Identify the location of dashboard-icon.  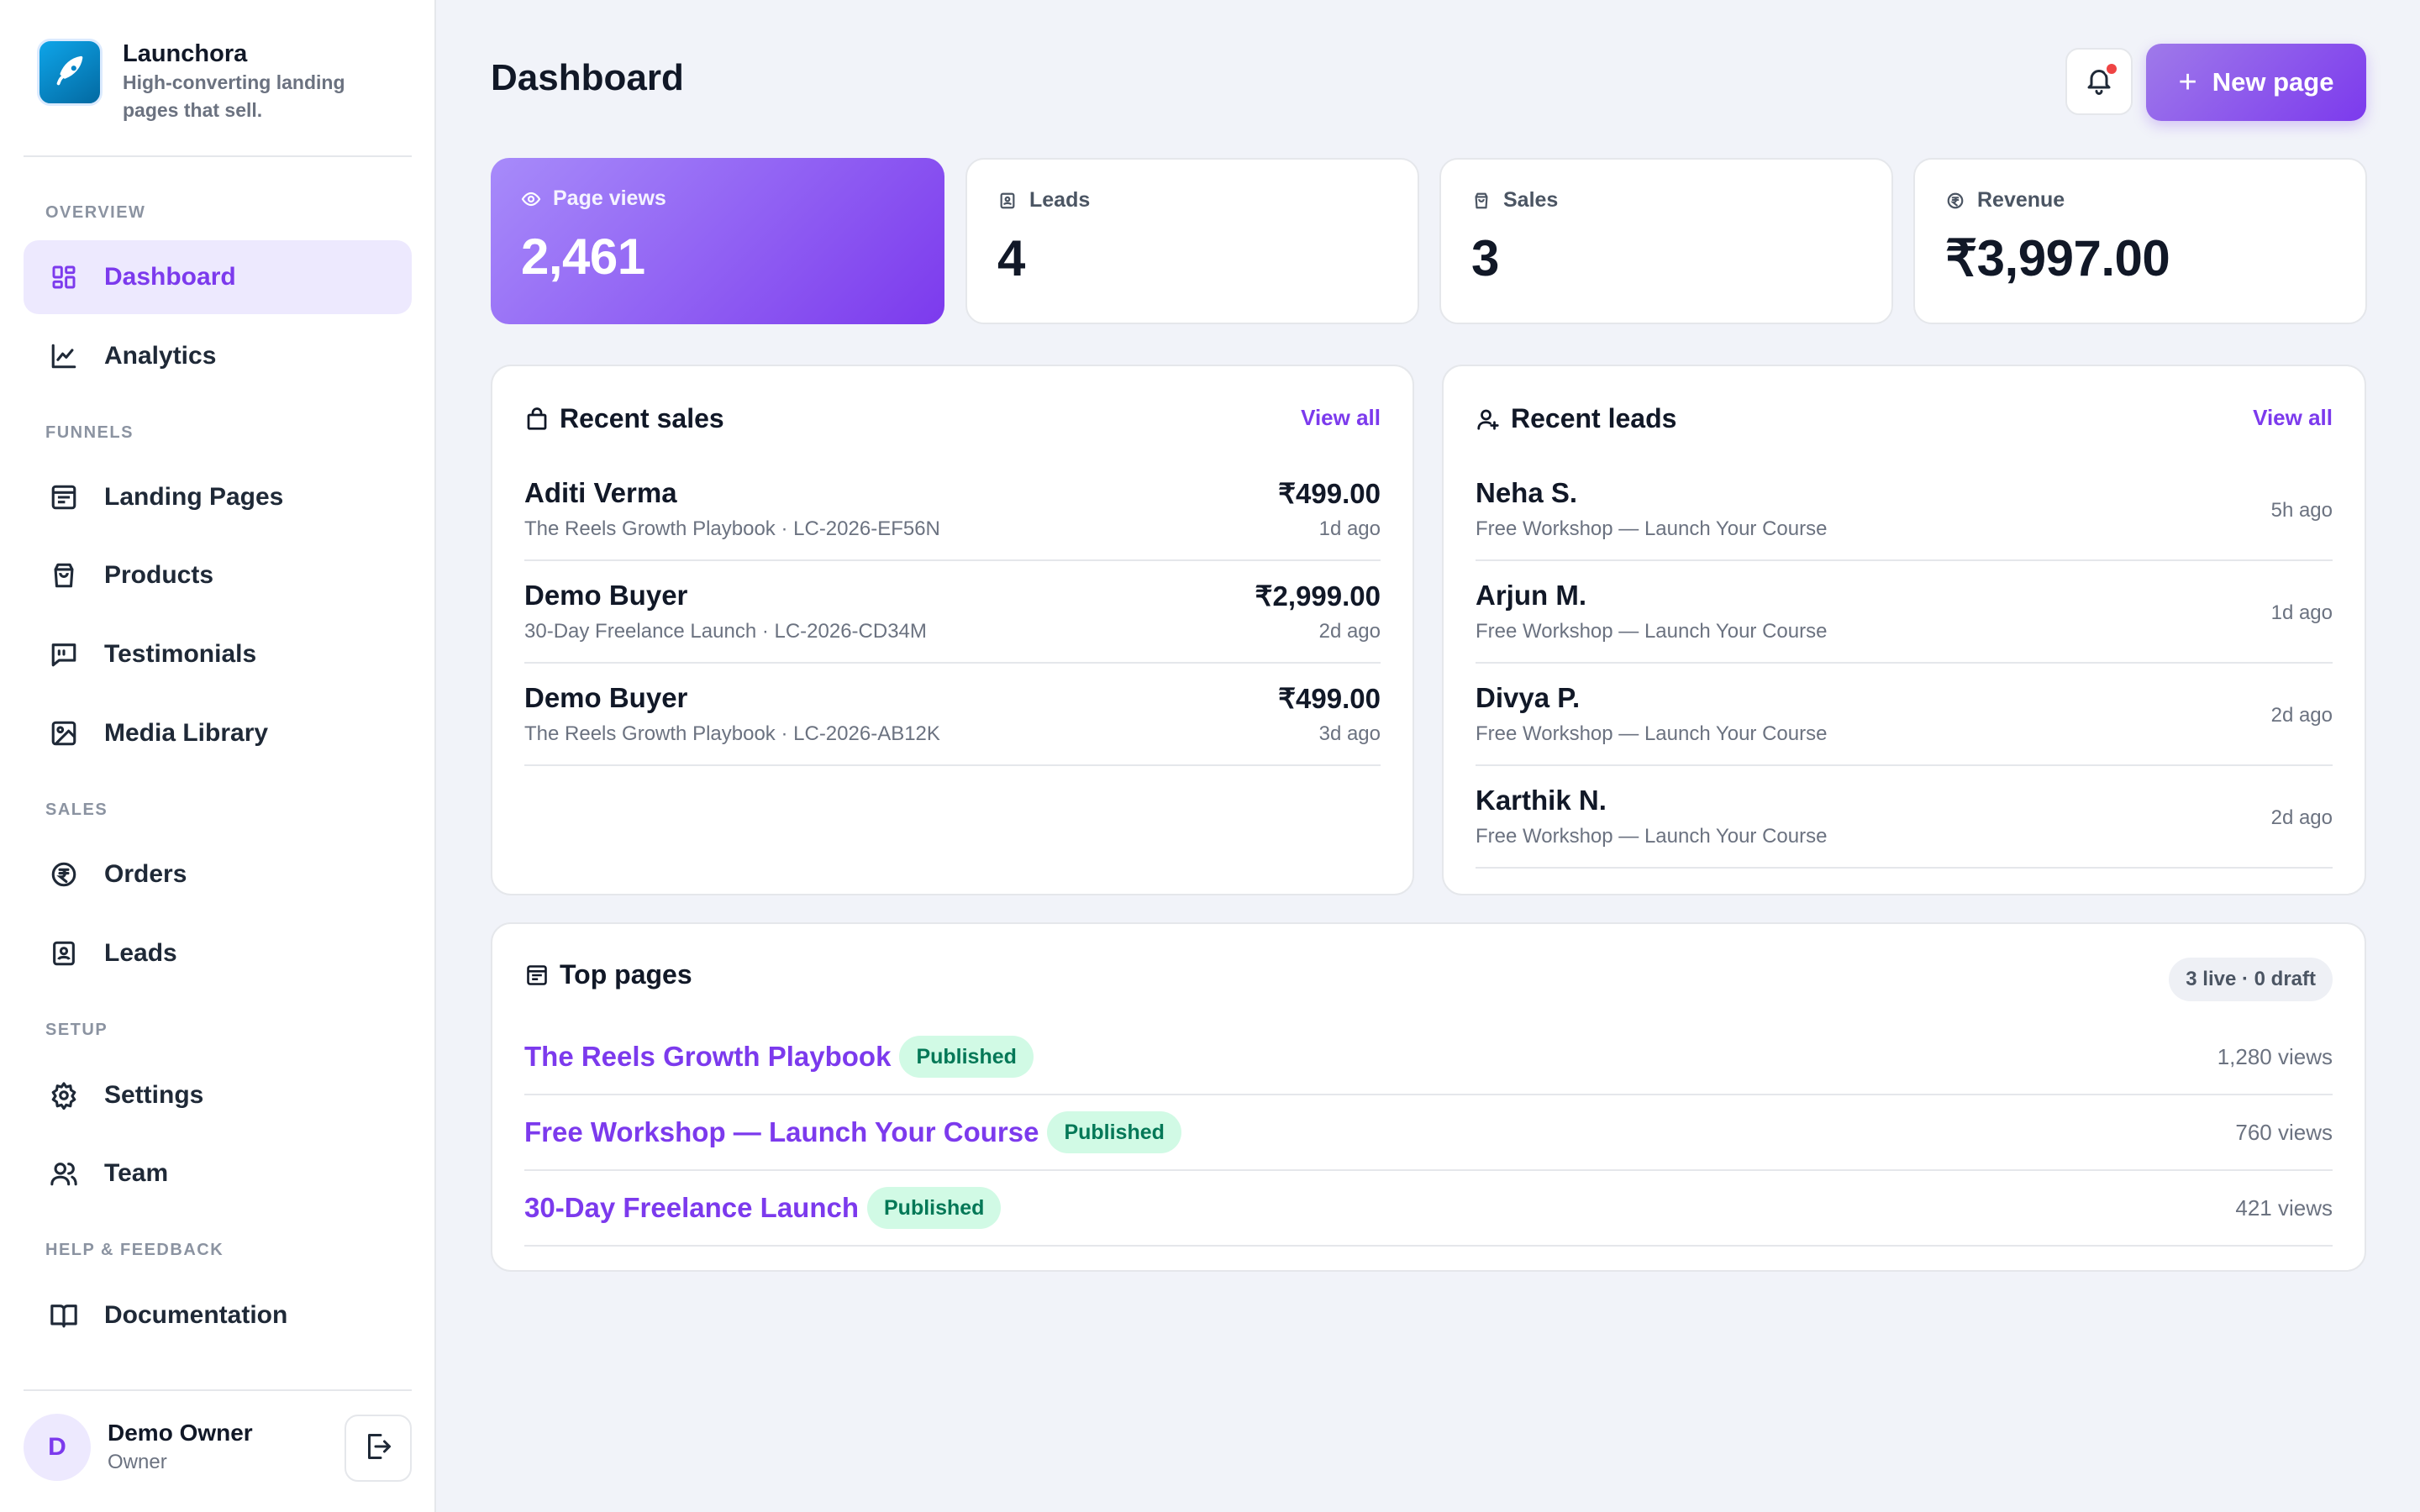
(64, 277).